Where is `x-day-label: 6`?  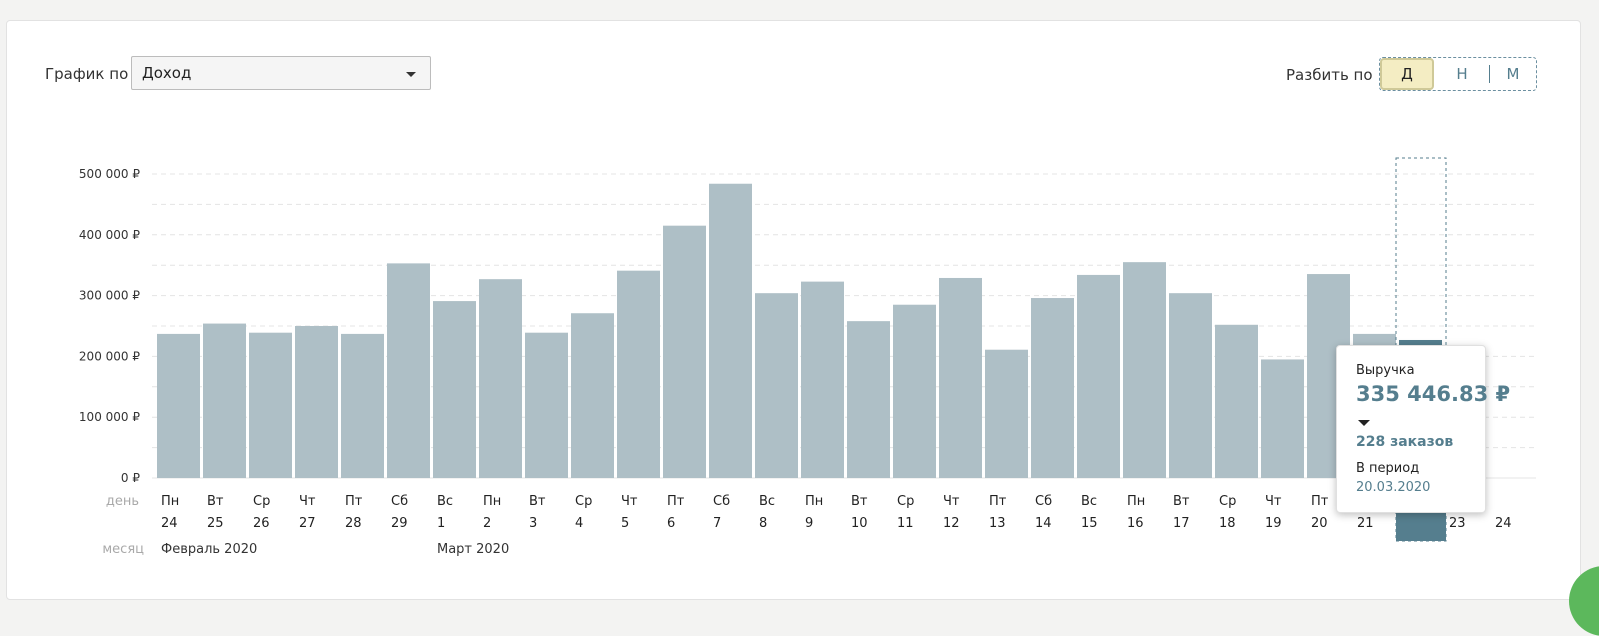
x-day-label: 6 is located at coordinates (671, 523).